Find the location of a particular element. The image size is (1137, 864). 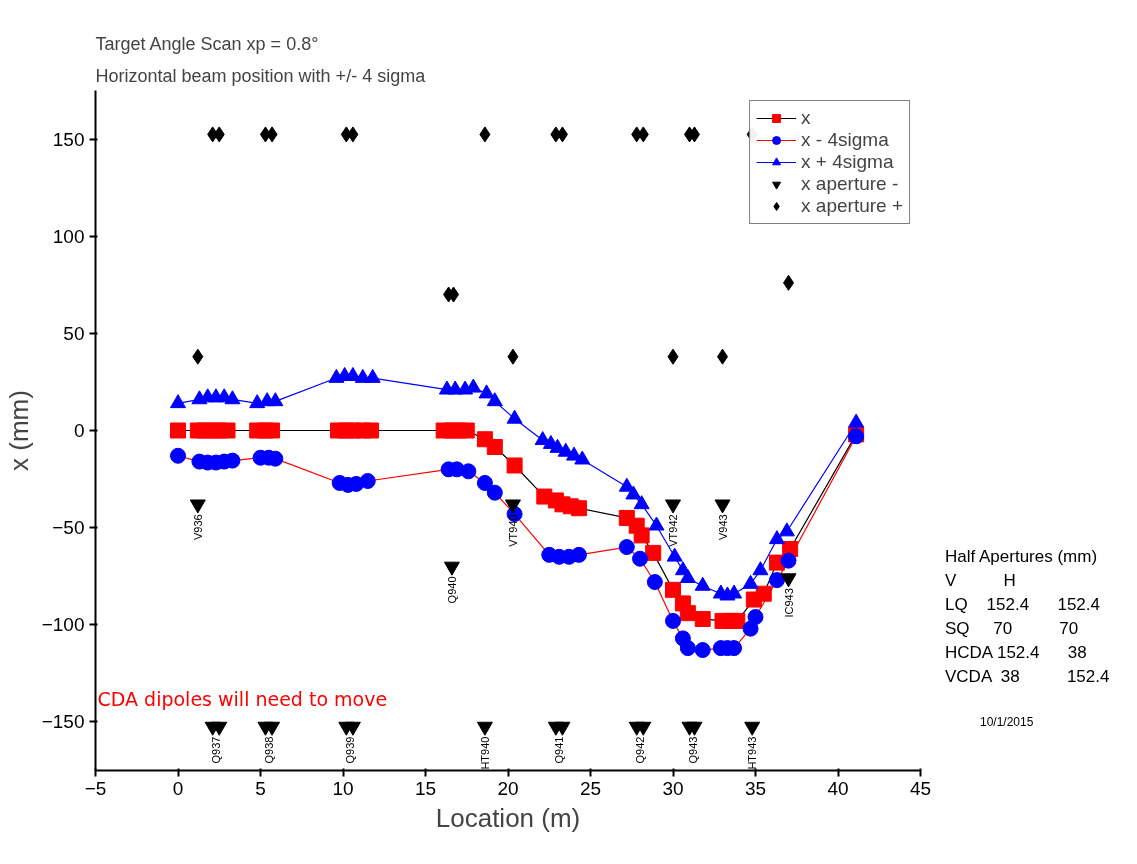

chart-title: Target Angle Scan xp = 0.8° is located at coordinates (207, 43).